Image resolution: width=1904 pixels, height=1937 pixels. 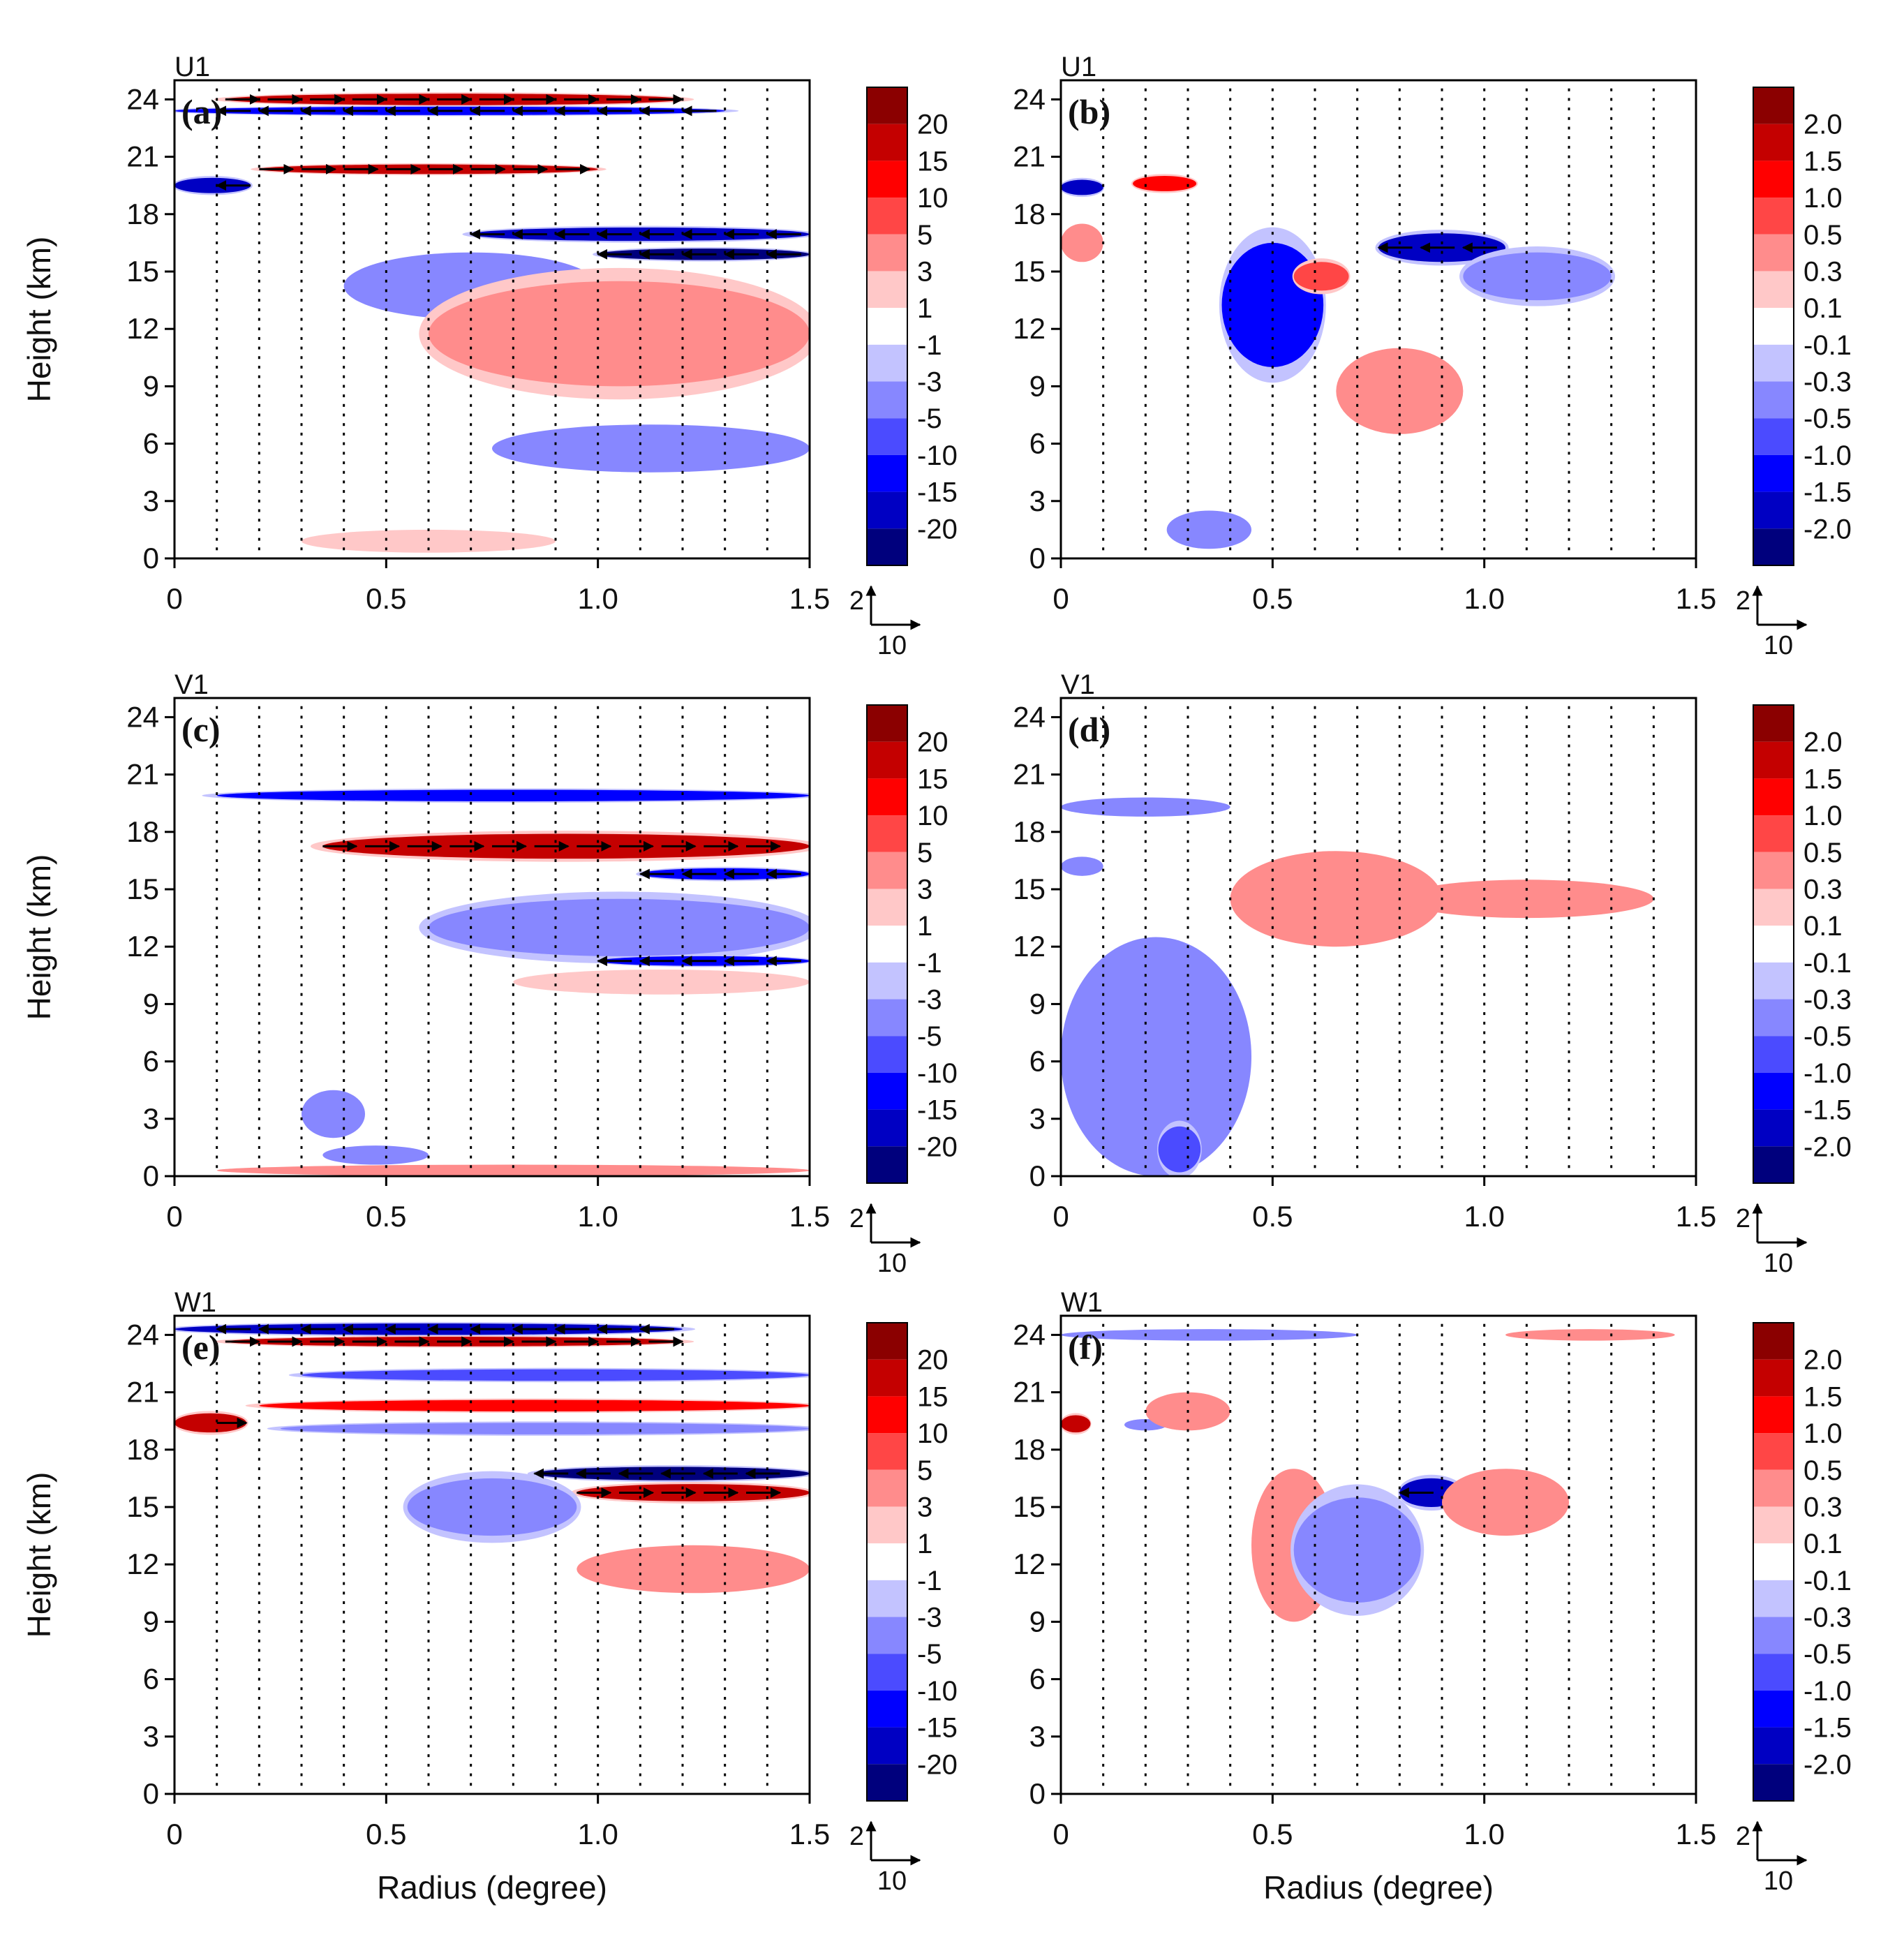 What do you see at coordinates (39, 320) in the screenshot?
I see `y-axis-label: Height (km)` at bounding box center [39, 320].